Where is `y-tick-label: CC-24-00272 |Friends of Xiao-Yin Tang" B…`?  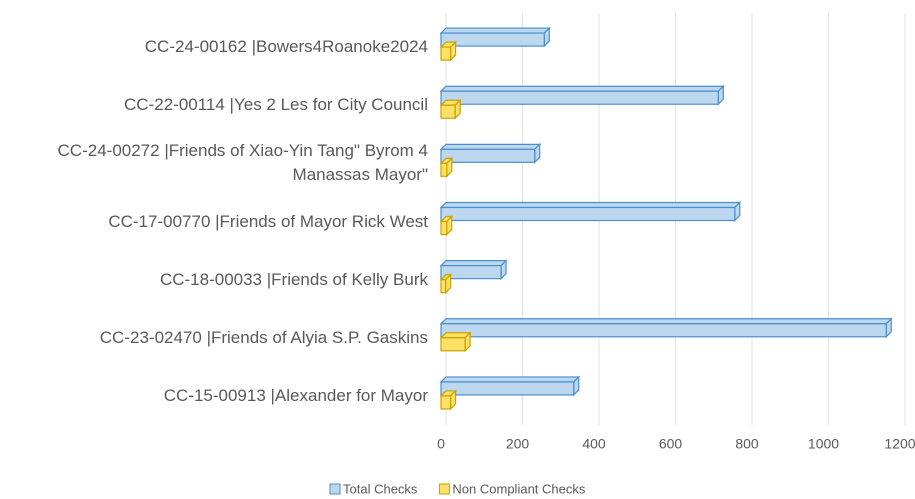
y-tick-label: CC-24-00272 |Friends of Xiao-Yin Tang" B… is located at coordinates (242, 163).